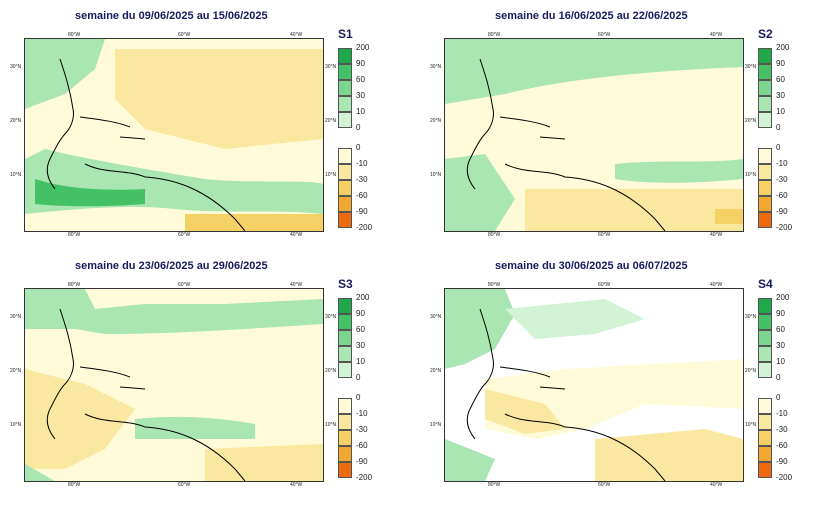  What do you see at coordinates (171, 266) in the screenshot?
I see `panel-title: semaine du 23/06/2025 au 29/06/2025` at bounding box center [171, 266].